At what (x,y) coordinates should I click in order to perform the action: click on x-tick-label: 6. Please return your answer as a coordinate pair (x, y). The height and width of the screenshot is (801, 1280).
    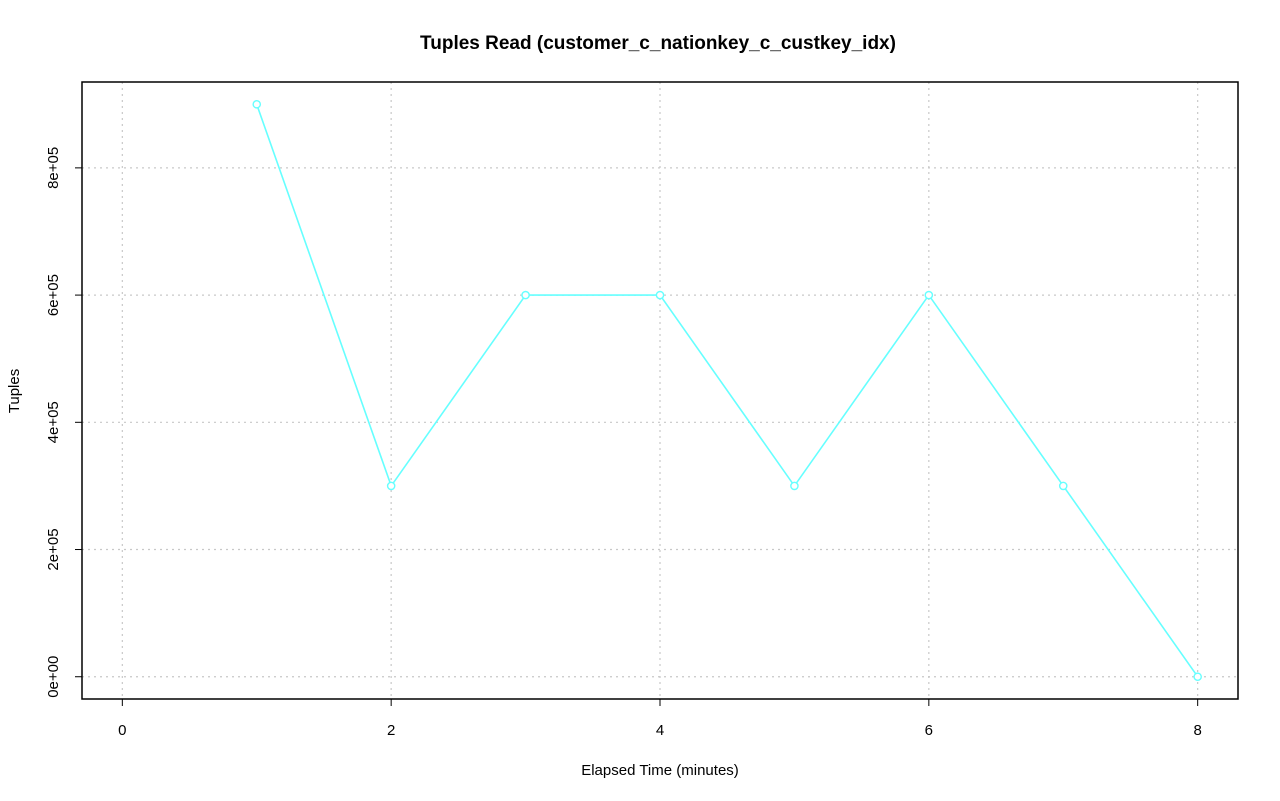
    Looking at the image, I should click on (929, 730).